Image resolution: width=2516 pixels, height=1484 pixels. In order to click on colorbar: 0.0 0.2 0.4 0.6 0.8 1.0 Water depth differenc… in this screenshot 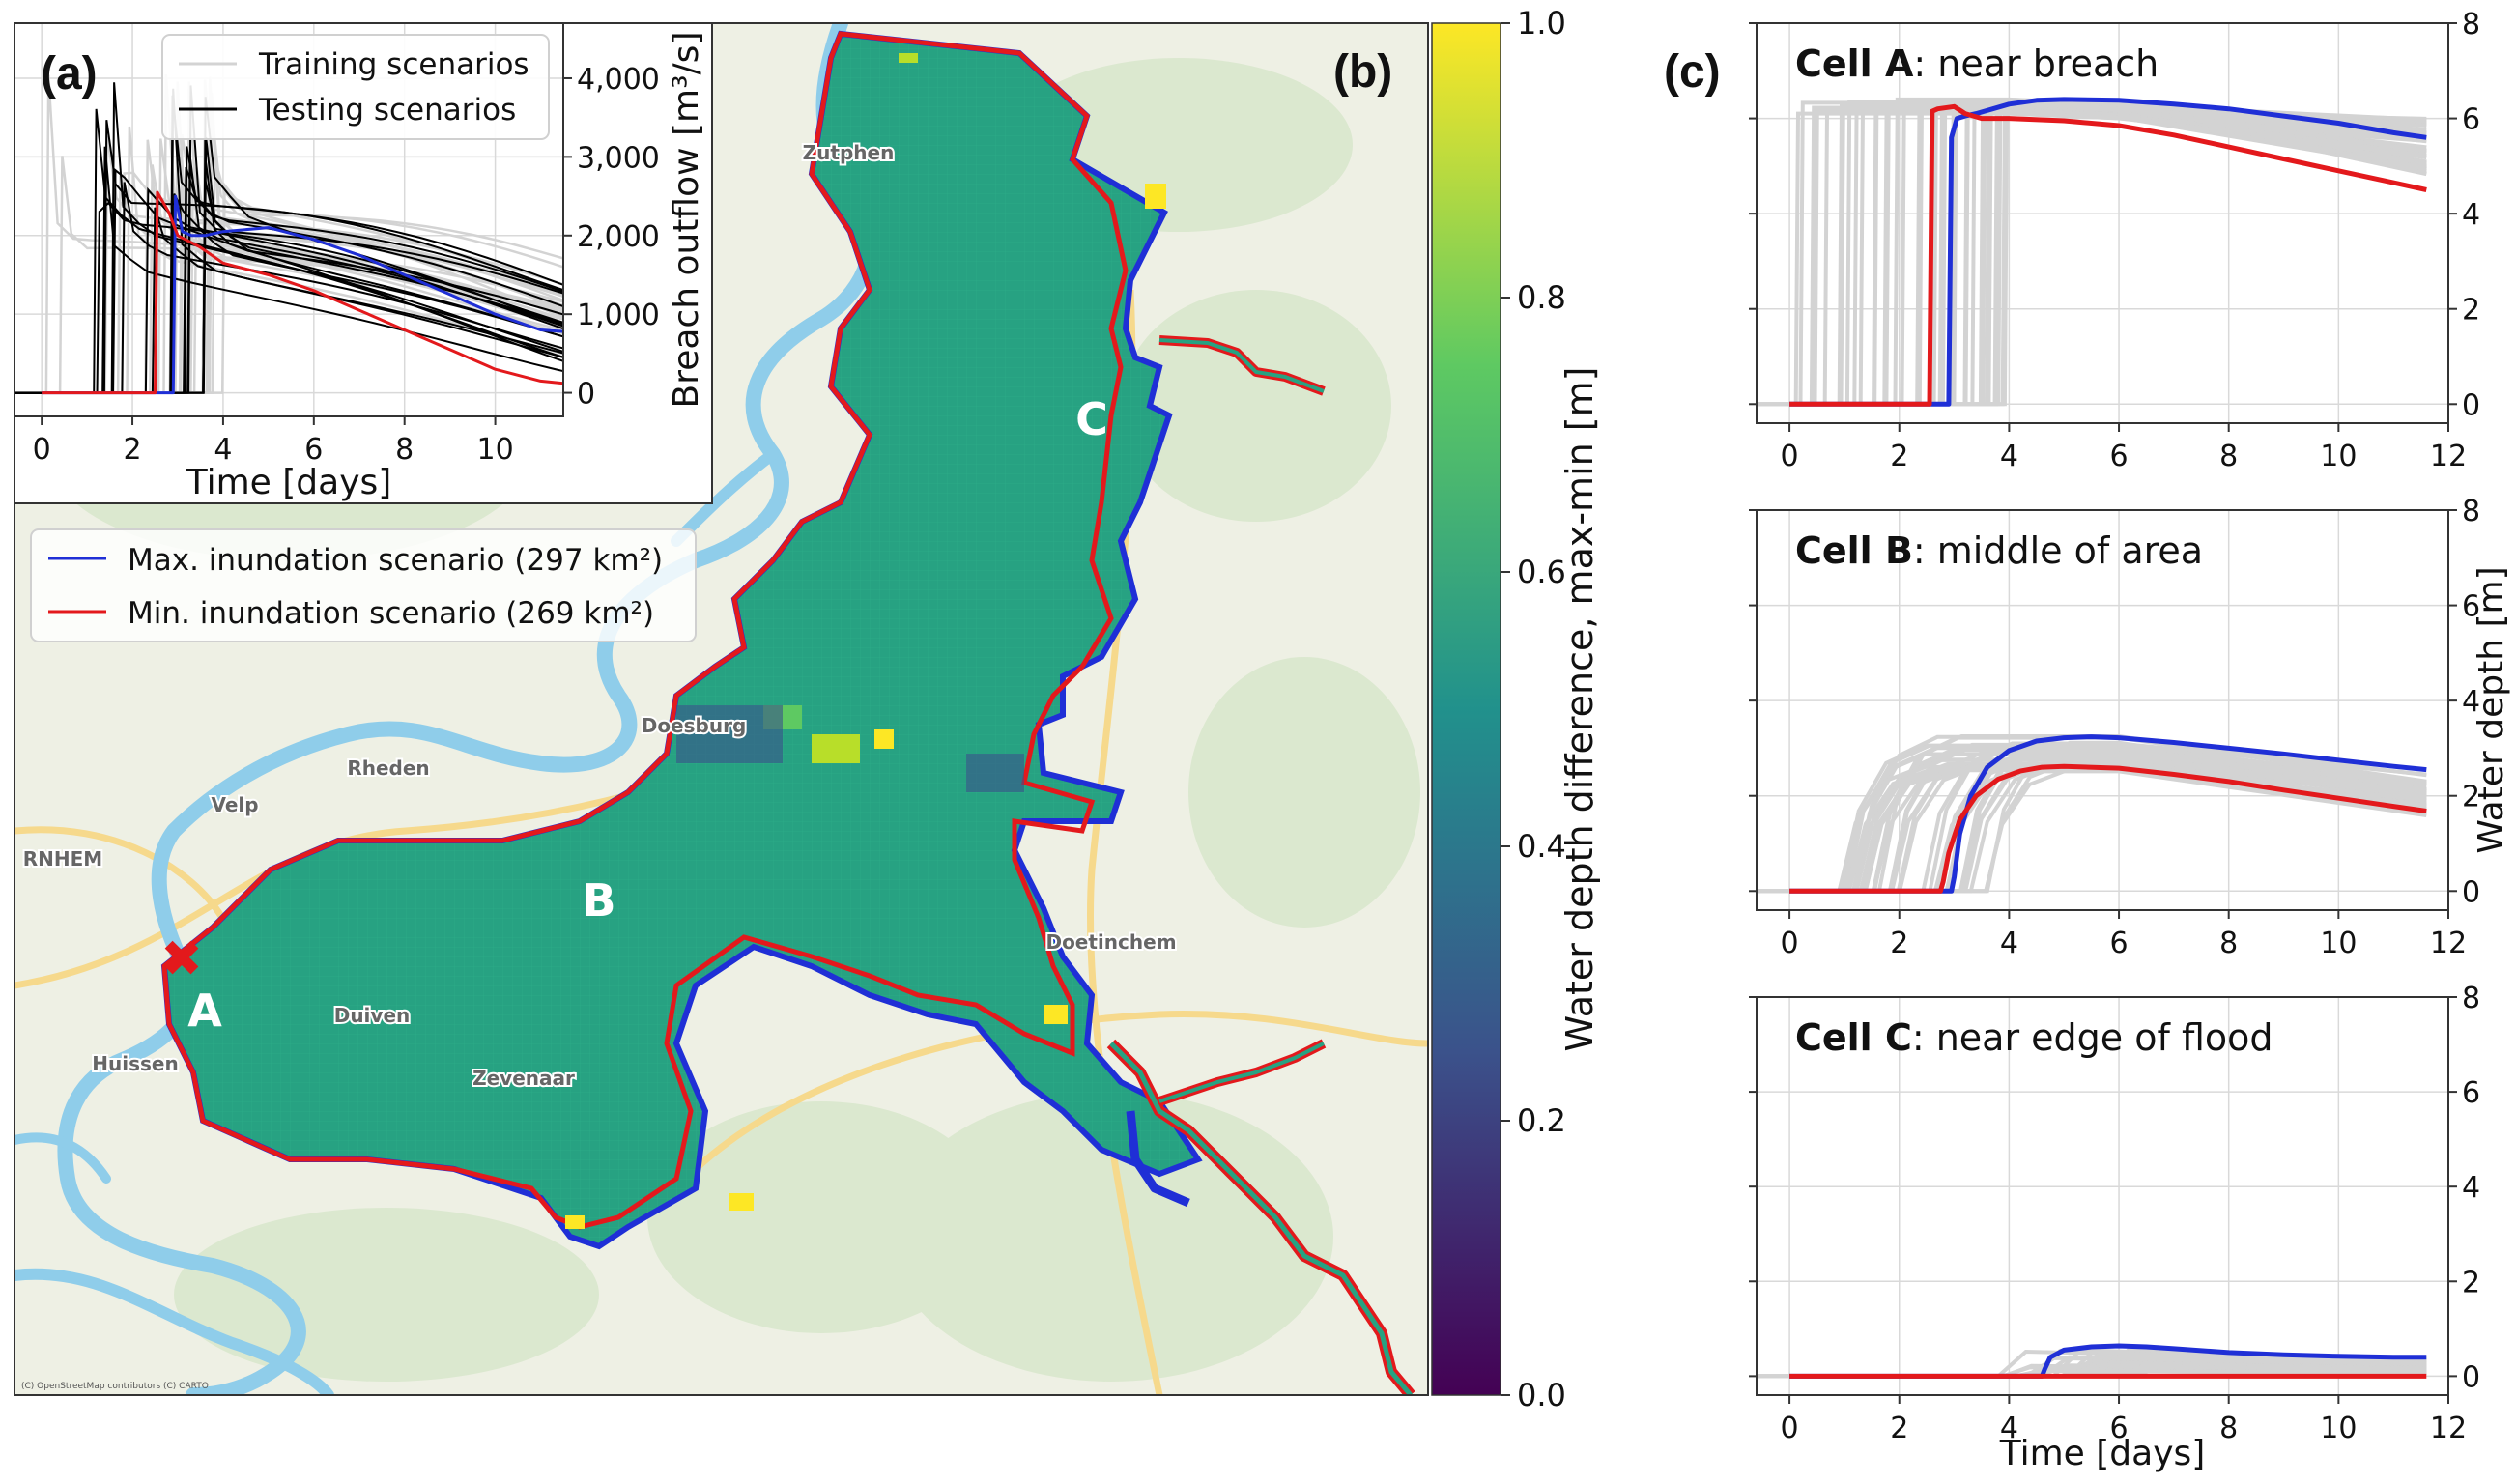, I will do `click(1516, 709)`.